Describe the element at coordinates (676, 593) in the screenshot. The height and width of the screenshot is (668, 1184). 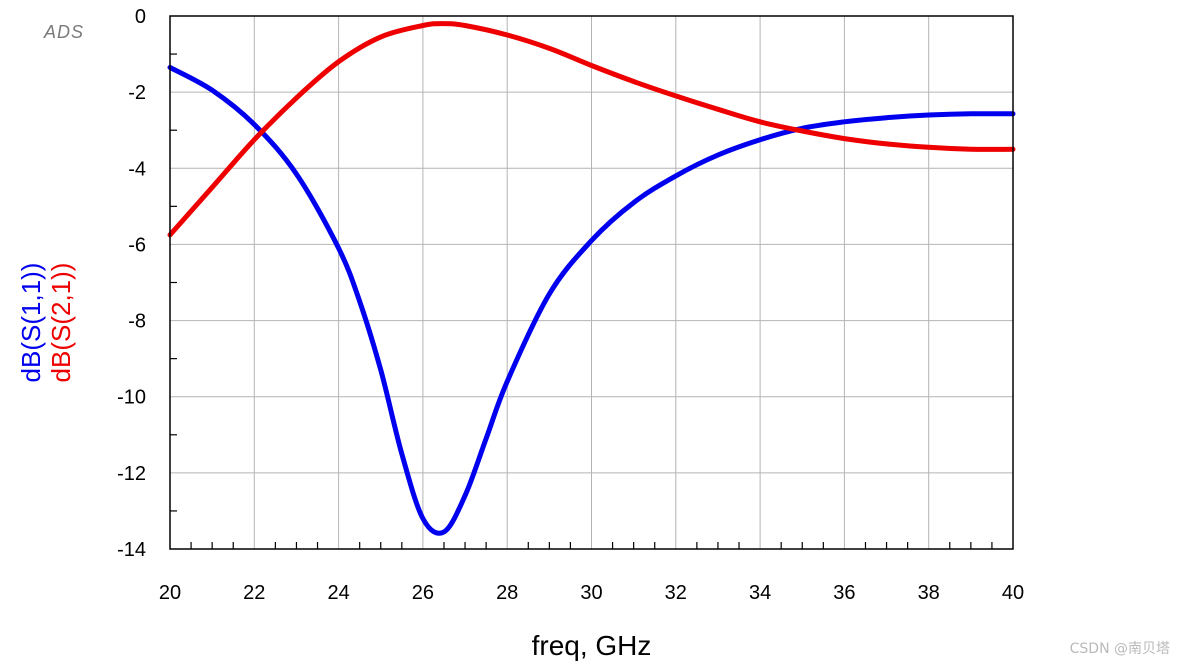
I see `x-tick-label: 32` at that location.